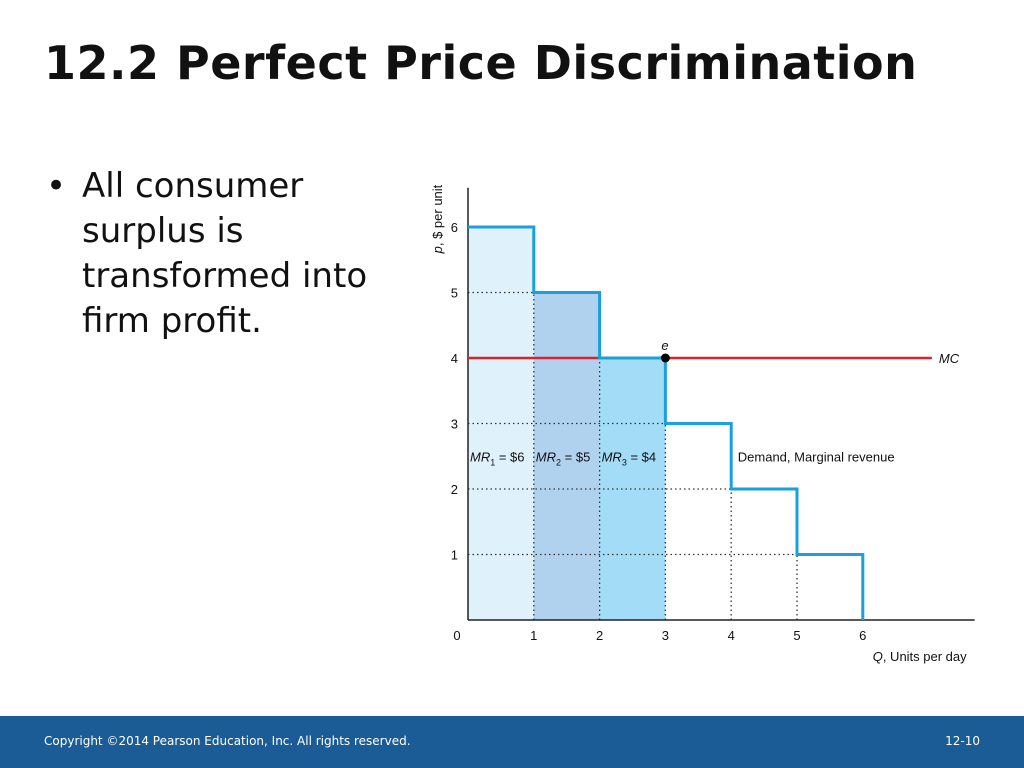 The image size is (1024, 768). Describe the element at coordinates (665, 358) in the screenshot. I see `point-e` at that location.